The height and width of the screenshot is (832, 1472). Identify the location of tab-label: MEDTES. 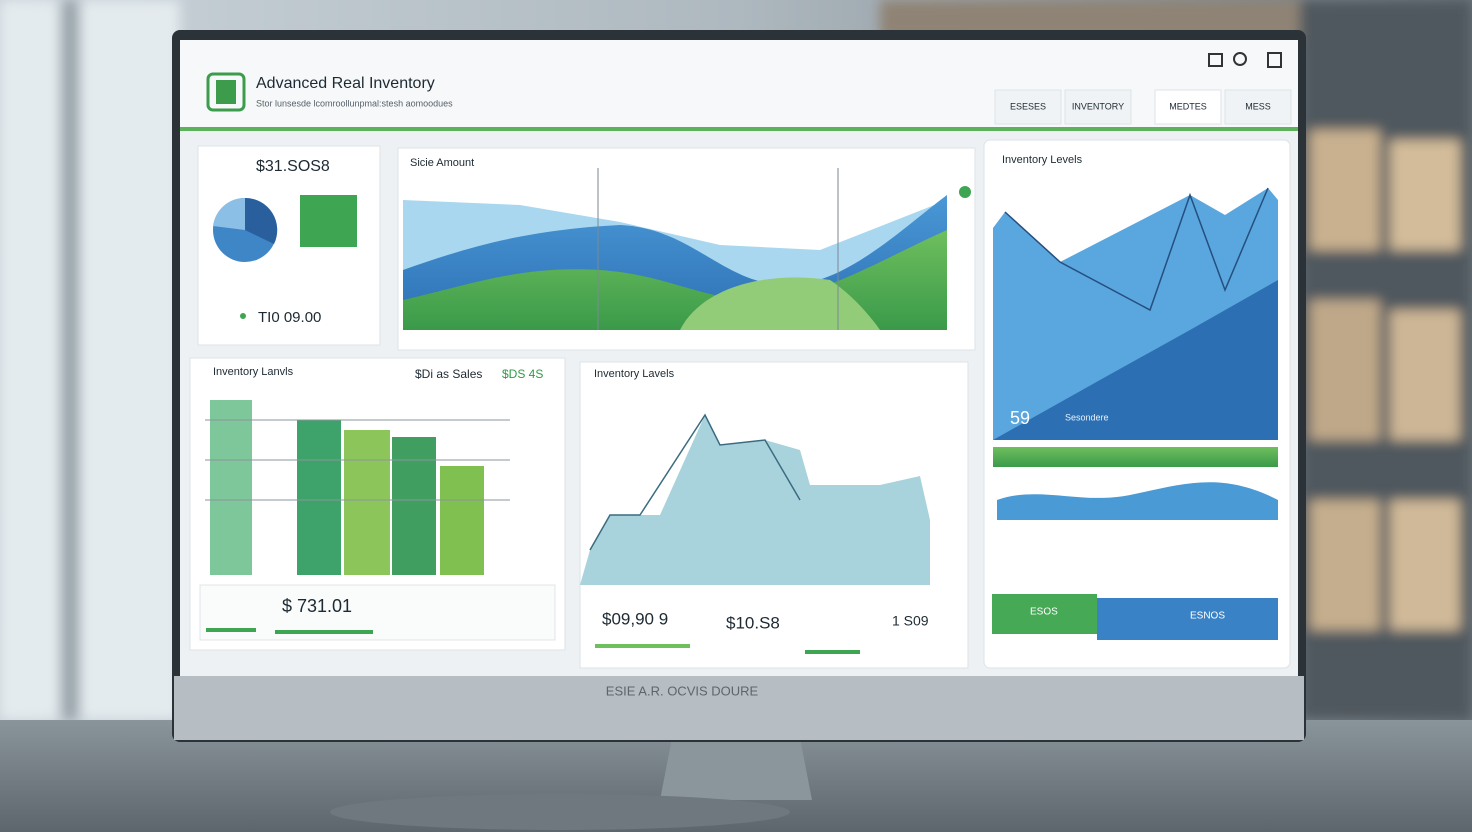
(1188, 106).